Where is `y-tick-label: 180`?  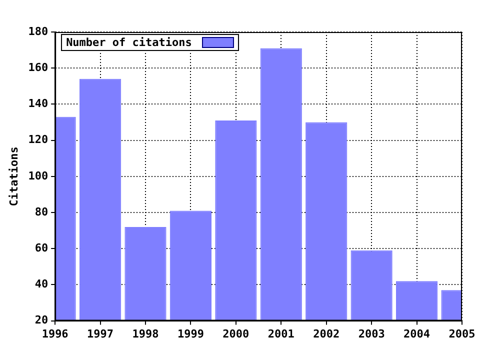 y-tick-label: 180 is located at coordinates (38, 31).